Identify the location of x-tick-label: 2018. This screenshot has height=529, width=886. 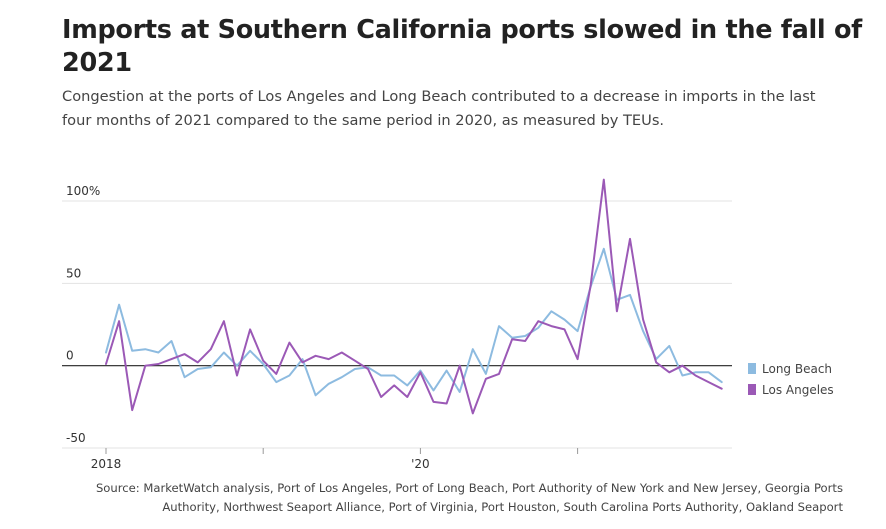
(106, 464).